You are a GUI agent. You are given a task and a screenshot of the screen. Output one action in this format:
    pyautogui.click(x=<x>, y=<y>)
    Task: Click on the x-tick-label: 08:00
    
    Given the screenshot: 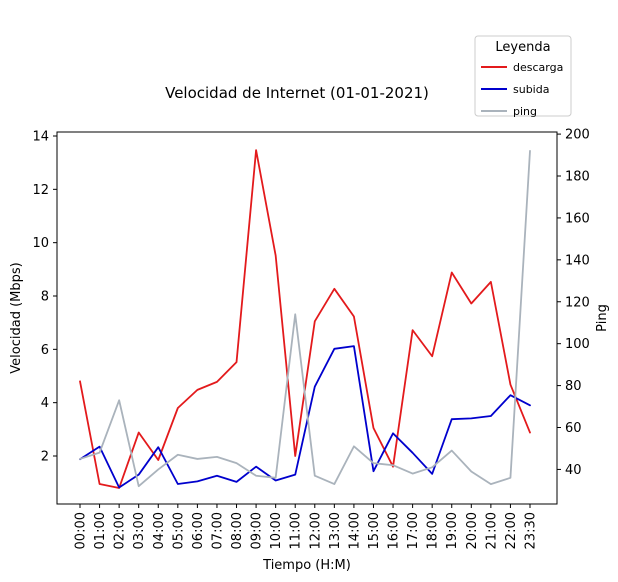 What is the action you would take?
    pyautogui.click(x=237, y=530)
    